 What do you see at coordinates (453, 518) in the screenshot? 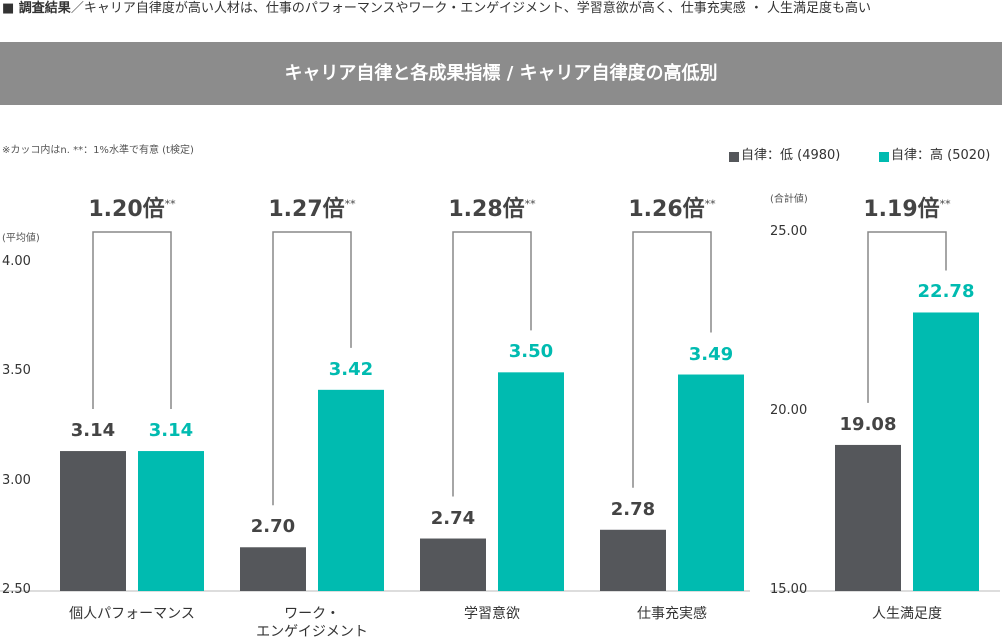
I see `value-label: 2.74` at bounding box center [453, 518].